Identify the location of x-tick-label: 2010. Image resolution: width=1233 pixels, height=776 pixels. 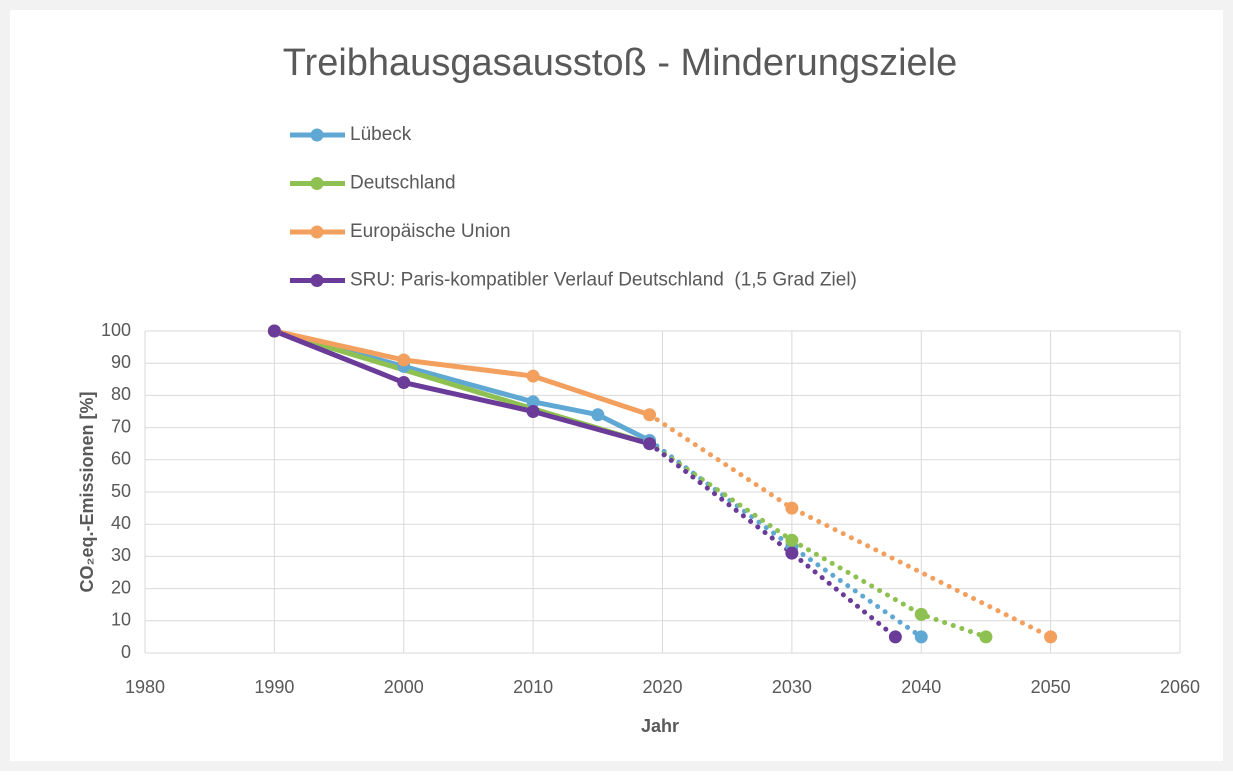
(533, 687).